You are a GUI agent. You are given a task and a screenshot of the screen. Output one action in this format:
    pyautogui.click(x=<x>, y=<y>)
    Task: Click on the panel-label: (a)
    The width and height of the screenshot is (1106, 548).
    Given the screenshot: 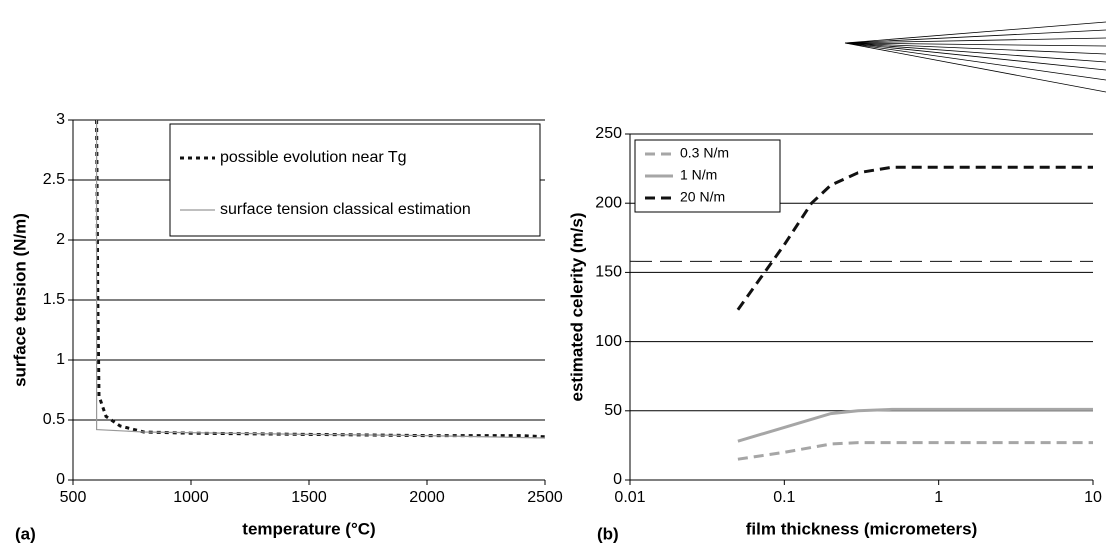 What is the action you would take?
    pyautogui.click(x=25, y=533)
    